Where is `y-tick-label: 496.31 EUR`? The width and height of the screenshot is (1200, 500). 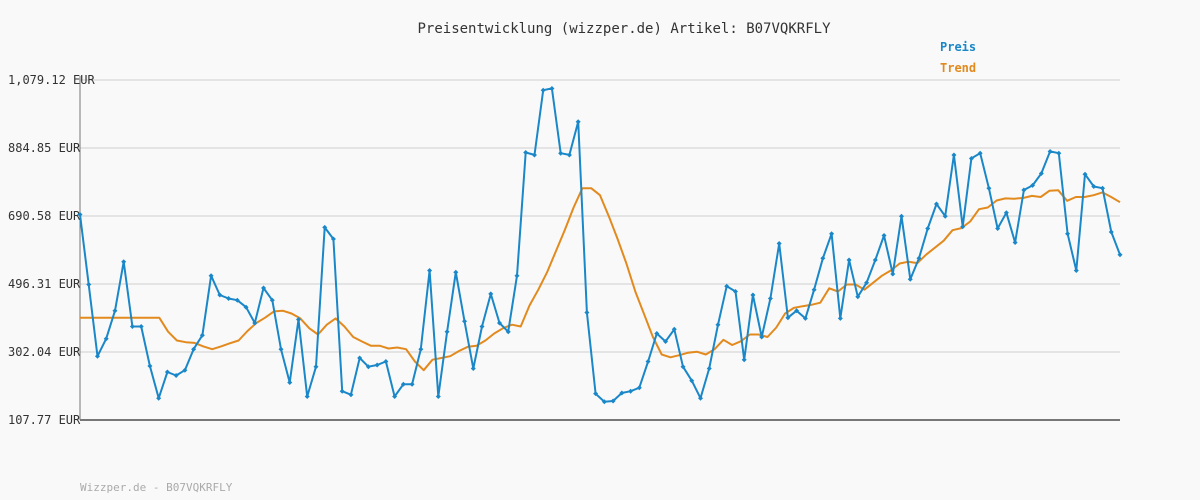
y-tick-label: 496.31 EUR is located at coordinates (44, 284).